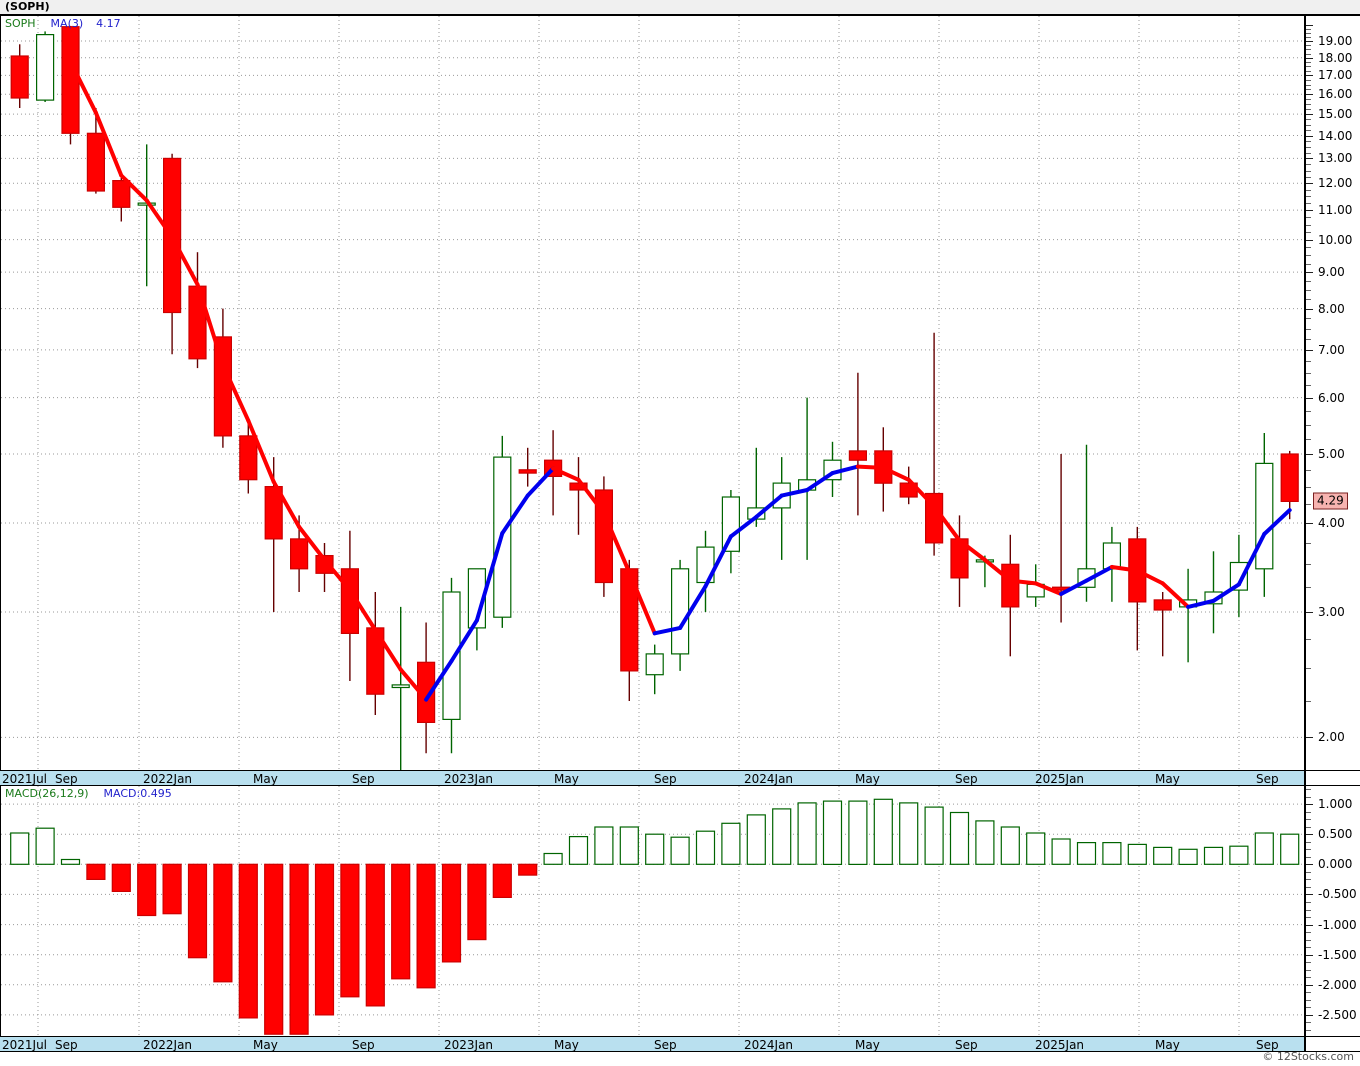  What do you see at coordinates (1335, 210) in the screenshot?
I see `price-axis-label: 11.00` at bounding box center [1335, 210].